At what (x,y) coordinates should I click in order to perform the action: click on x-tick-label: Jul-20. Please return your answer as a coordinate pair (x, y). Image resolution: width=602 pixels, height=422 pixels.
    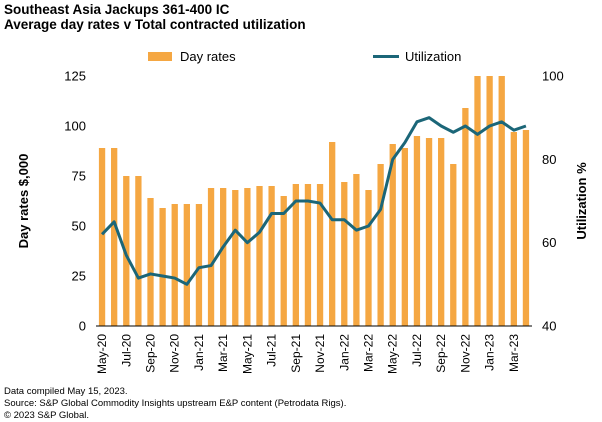
    Looking at the image, I should click on (126, 350).